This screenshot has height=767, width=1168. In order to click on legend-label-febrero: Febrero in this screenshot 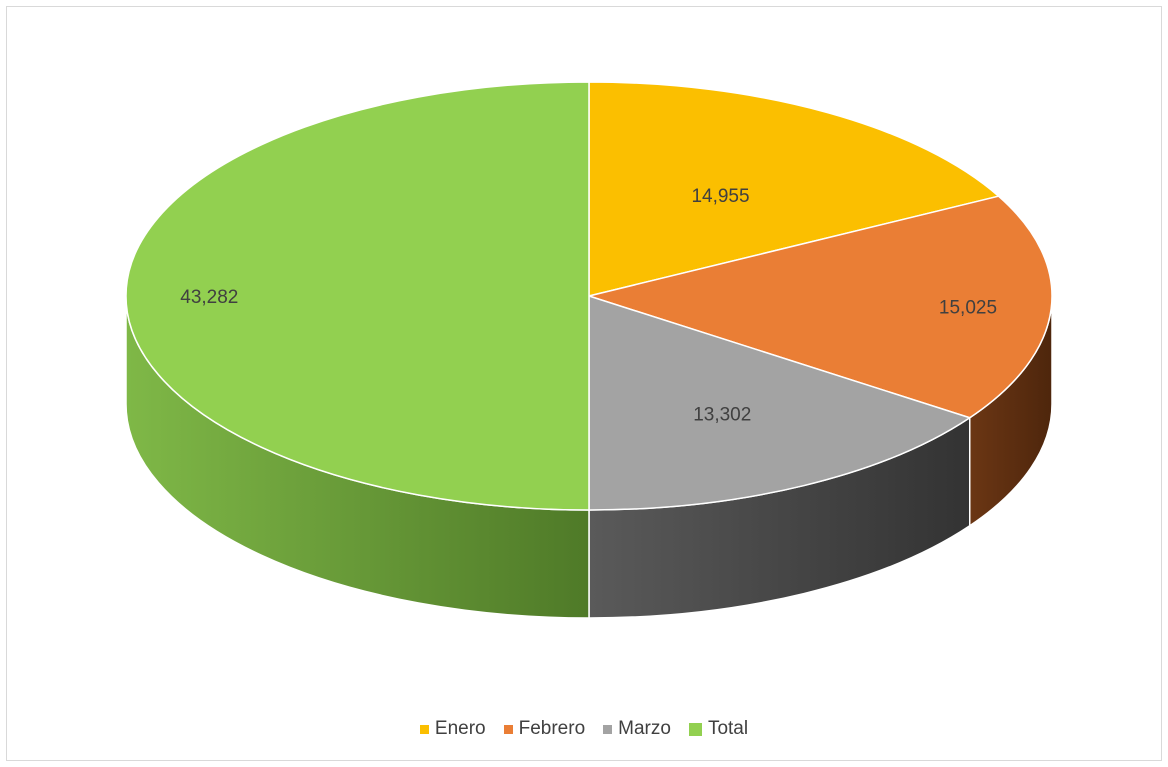, I will do `click(552, 728)`.